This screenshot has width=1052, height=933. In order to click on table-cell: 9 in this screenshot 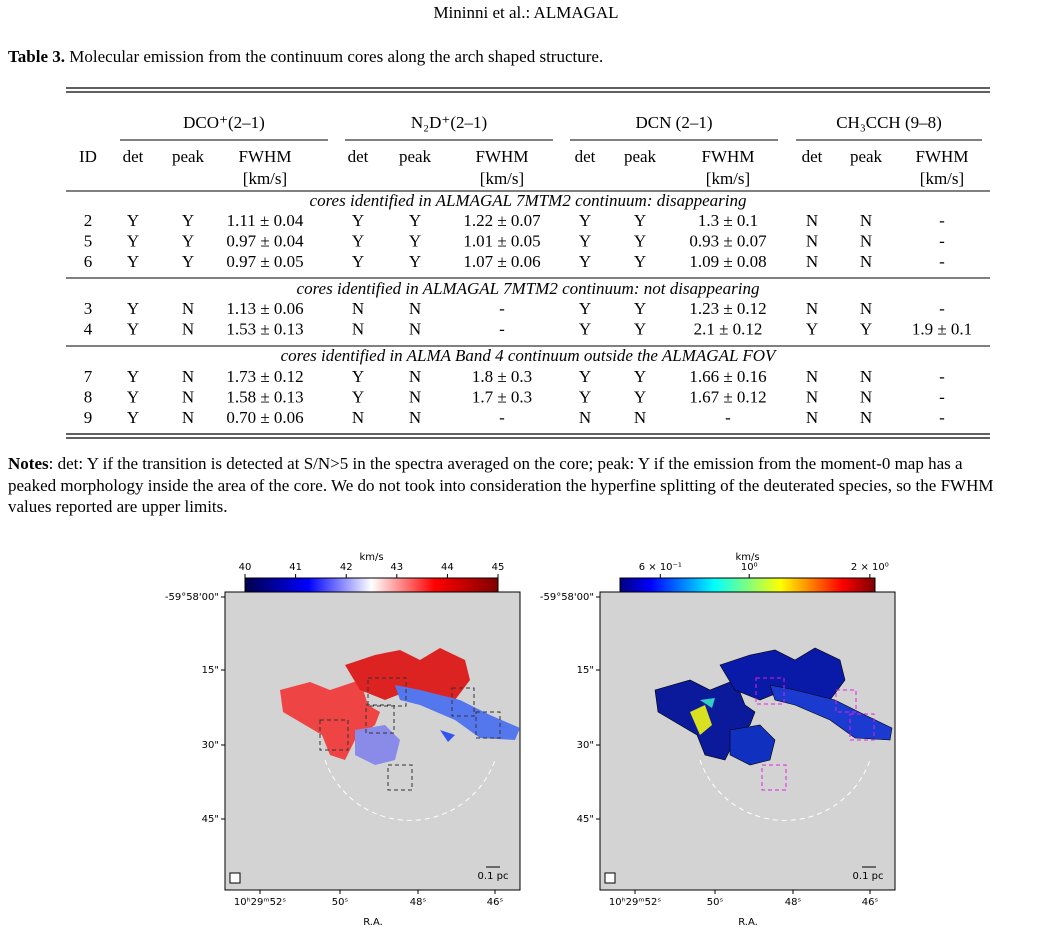, I will do `click(88, 417)`.